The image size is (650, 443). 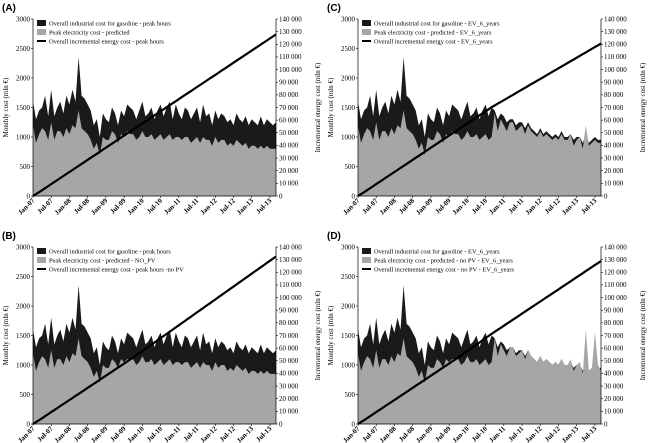 I want to click on right-tick-label: 100 000, so click(x=615, y=298).